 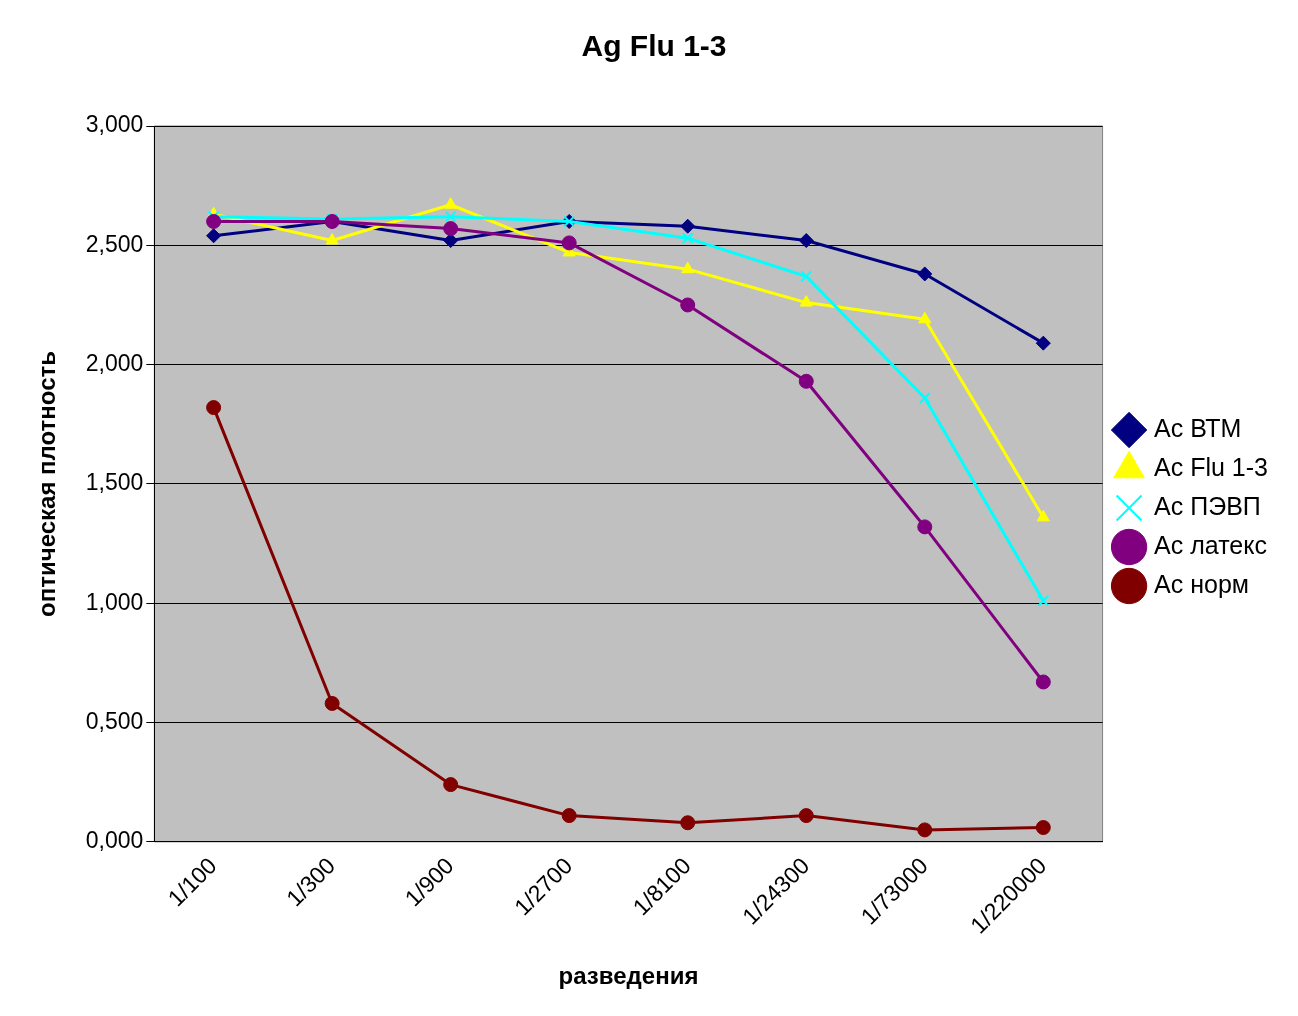 I want to click on y-tick-label: 2,000, so click(x=114, y=362).